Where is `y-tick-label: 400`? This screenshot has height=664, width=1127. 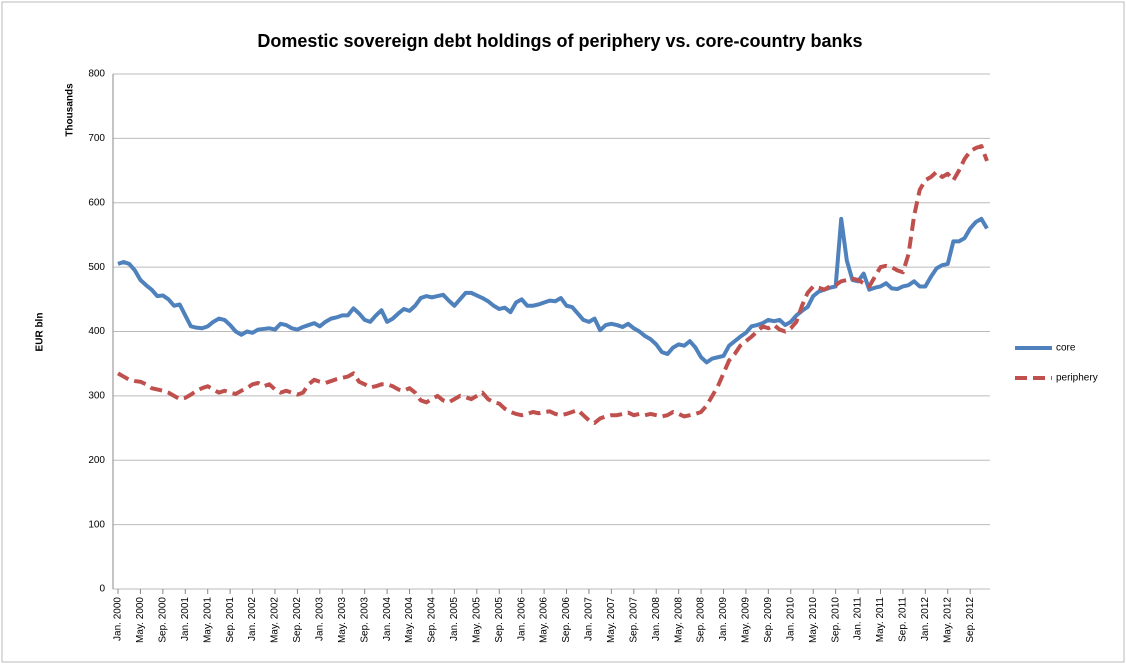
y-tick-label: 400 is located at coordinates (96, 331).